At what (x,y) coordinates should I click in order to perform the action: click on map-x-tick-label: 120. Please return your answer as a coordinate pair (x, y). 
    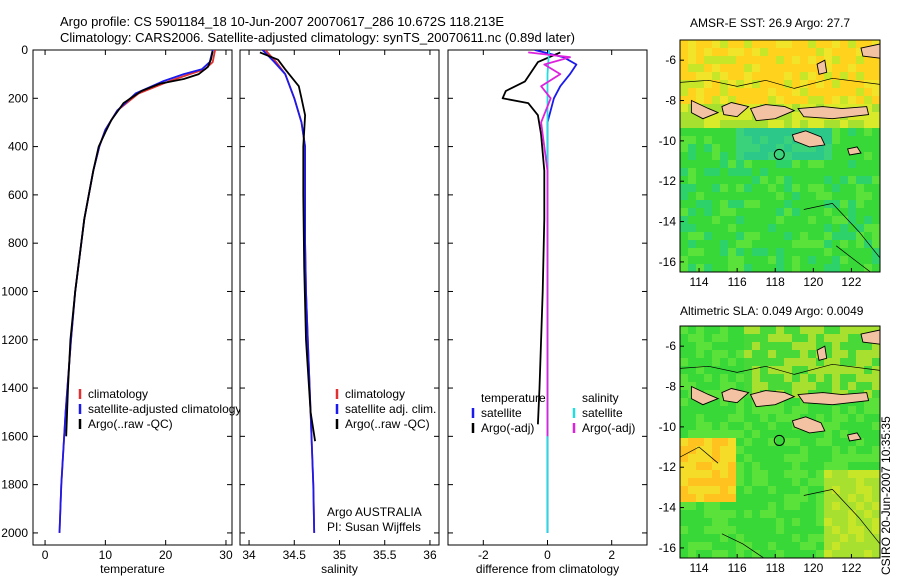
    Looking at the image, I should click on (813, 568).